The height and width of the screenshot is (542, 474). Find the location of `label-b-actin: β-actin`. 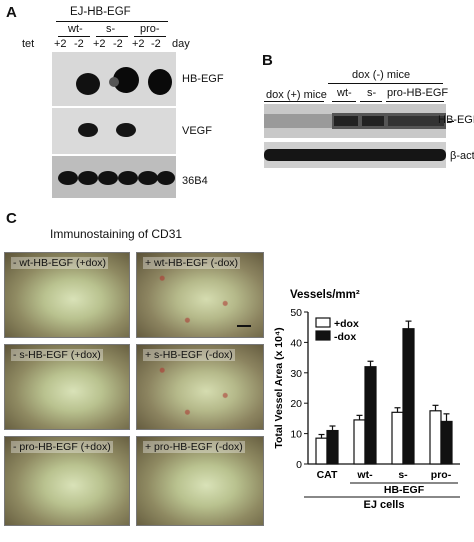

label-b-actin: β-actin is located at coordinates (462, 156).